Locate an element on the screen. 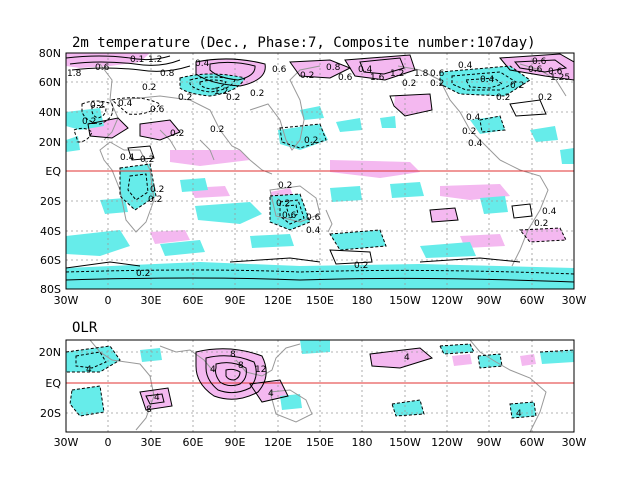  y-tick-label: 80N is located at coordinates (50, 53).